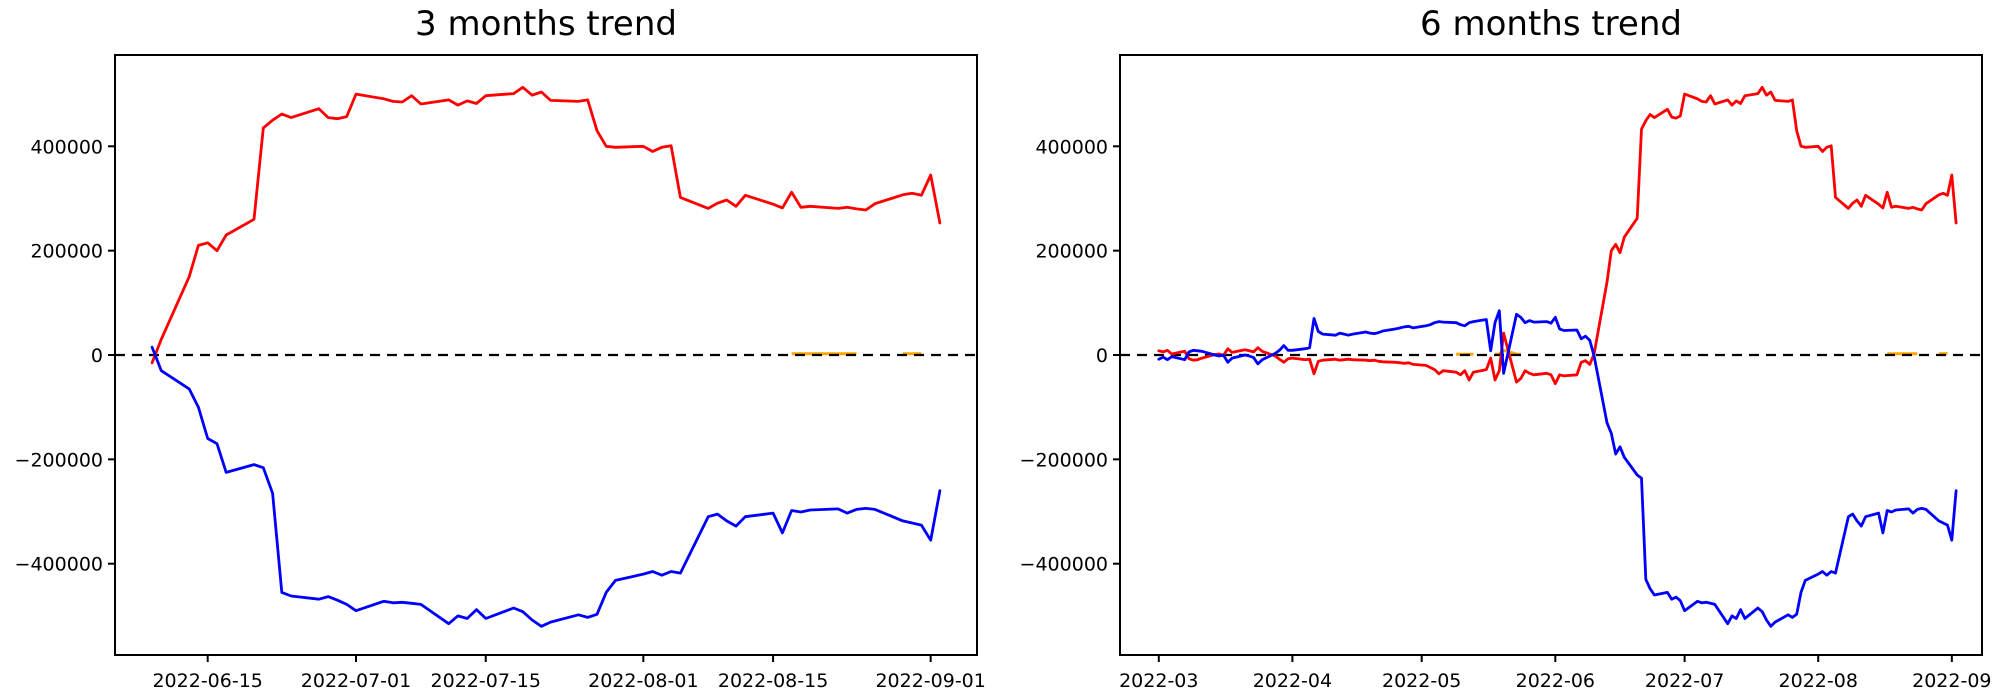 The image size is (2000, 700). I want to click on x-tick-label: 2022-04, so click(1292, 681).